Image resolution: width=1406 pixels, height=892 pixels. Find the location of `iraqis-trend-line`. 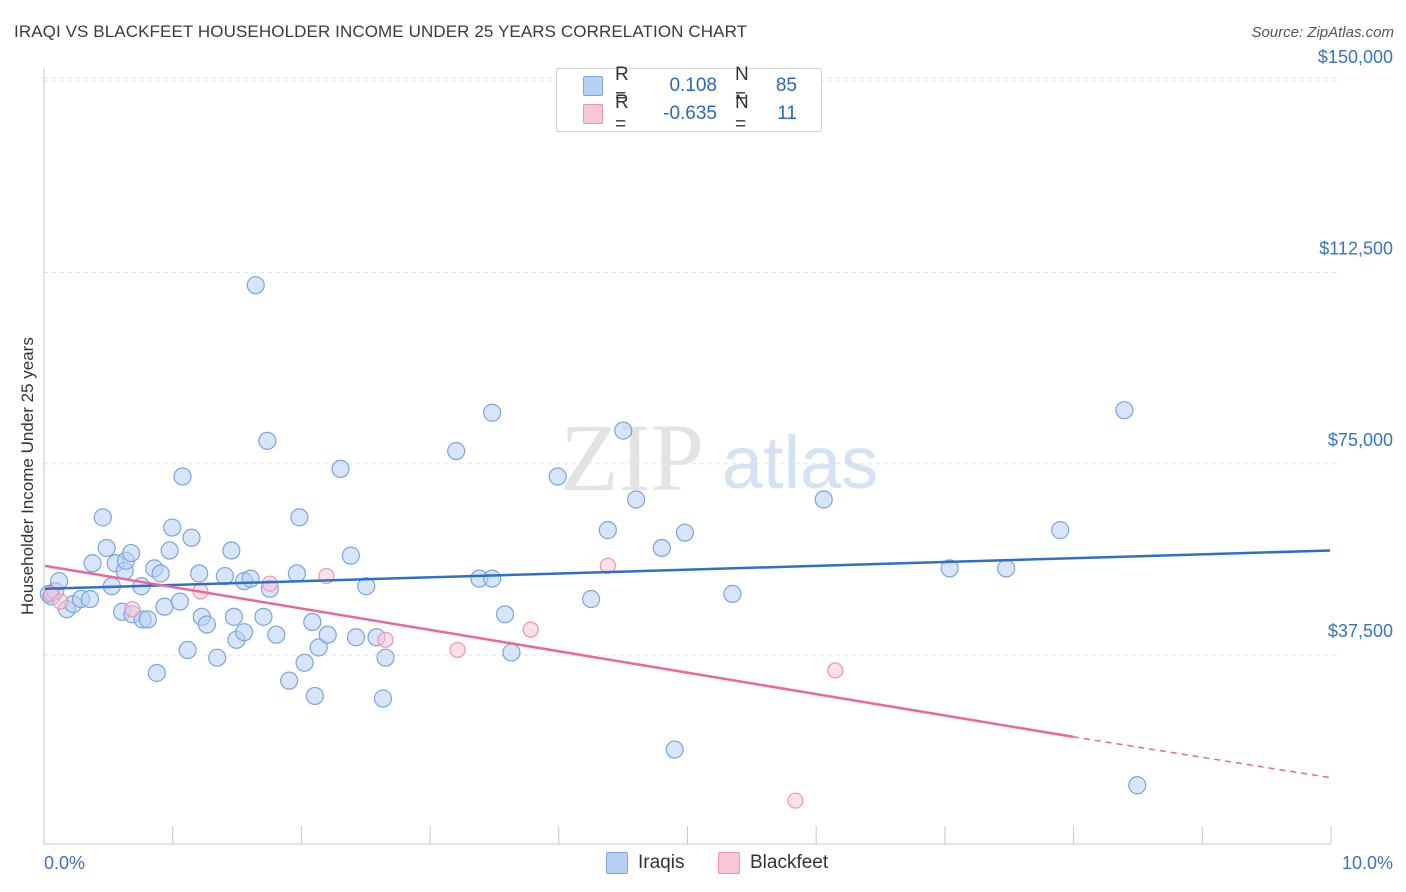

iraqis-trend-line is located at coordinates (687, 570).